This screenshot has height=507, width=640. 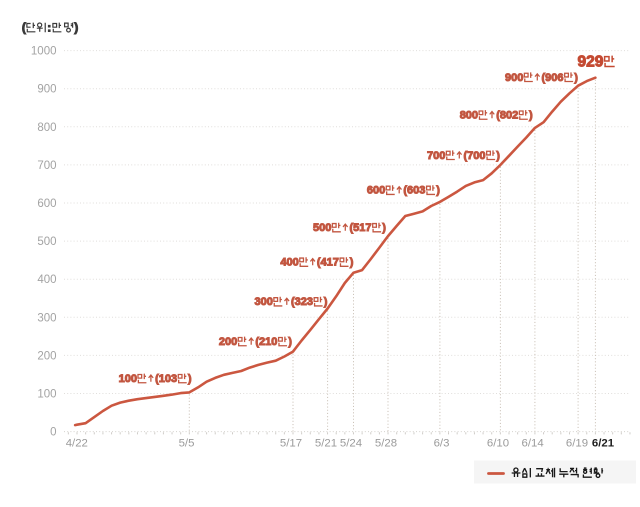 What do you see at coordinates (326, 444) in the screenshot?
I see `svg-text: 5/21` at bounding box center [326, 444].